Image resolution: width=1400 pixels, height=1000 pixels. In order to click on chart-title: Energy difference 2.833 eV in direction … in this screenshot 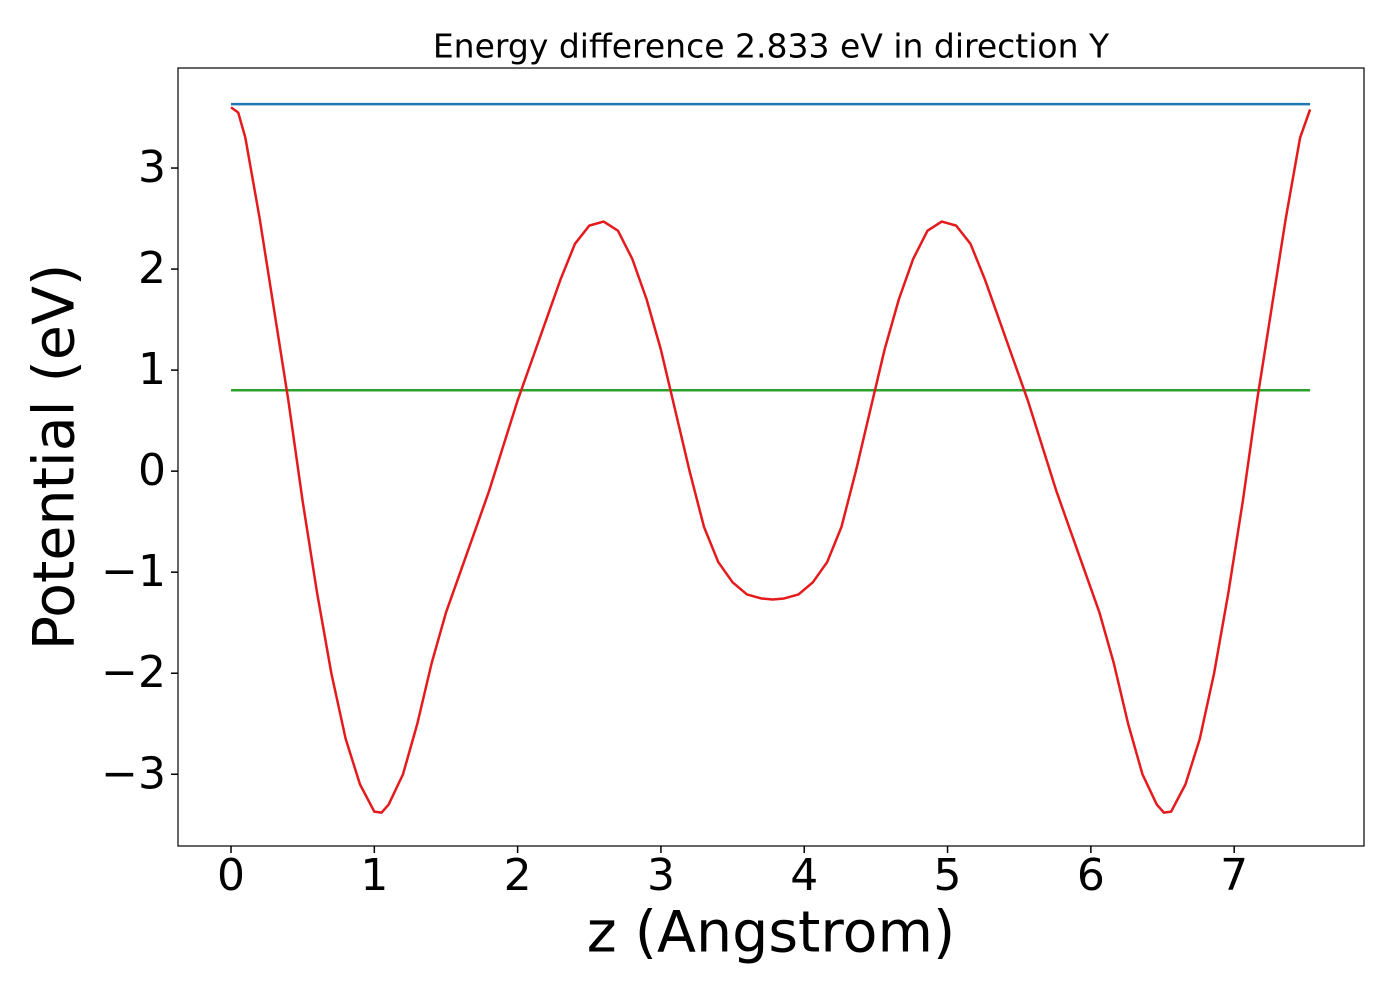, I will do `click(771, 46)`.